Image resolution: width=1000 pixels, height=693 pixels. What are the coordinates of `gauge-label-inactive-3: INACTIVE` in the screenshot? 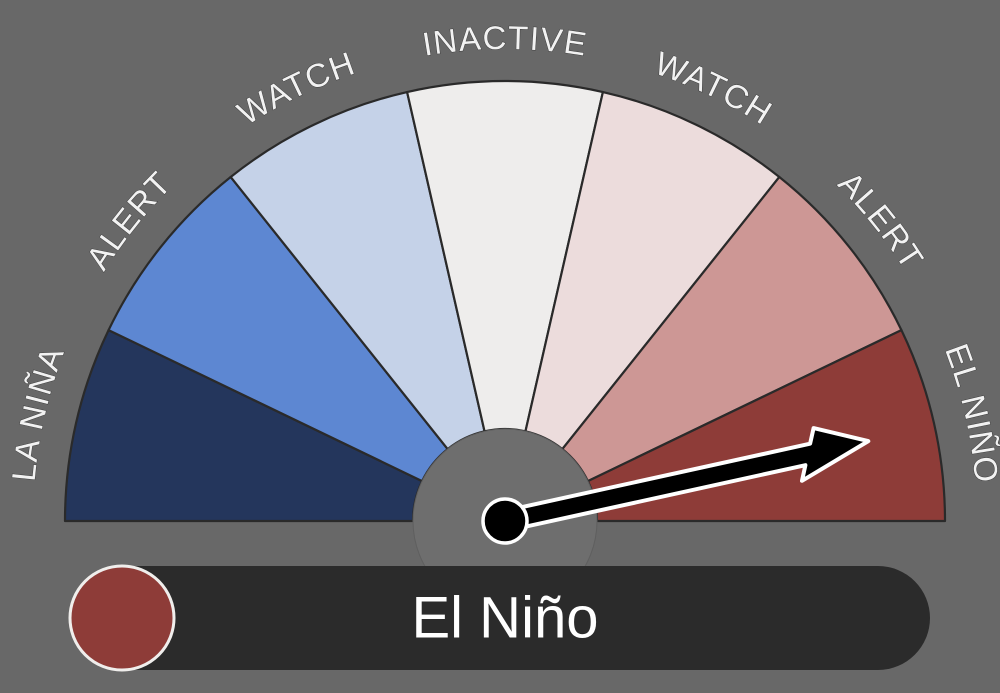 It's located at (505, 41).